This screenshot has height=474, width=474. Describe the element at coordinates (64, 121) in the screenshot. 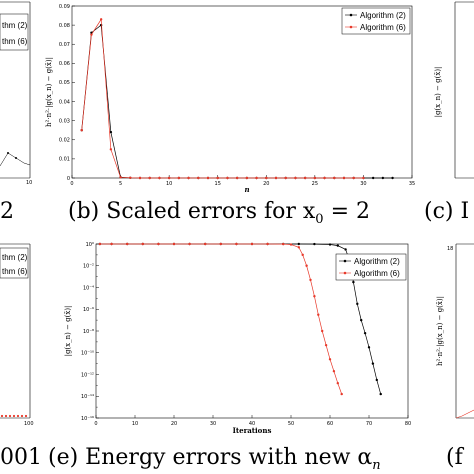

I see `y-tick-label: 0.03` at that location.